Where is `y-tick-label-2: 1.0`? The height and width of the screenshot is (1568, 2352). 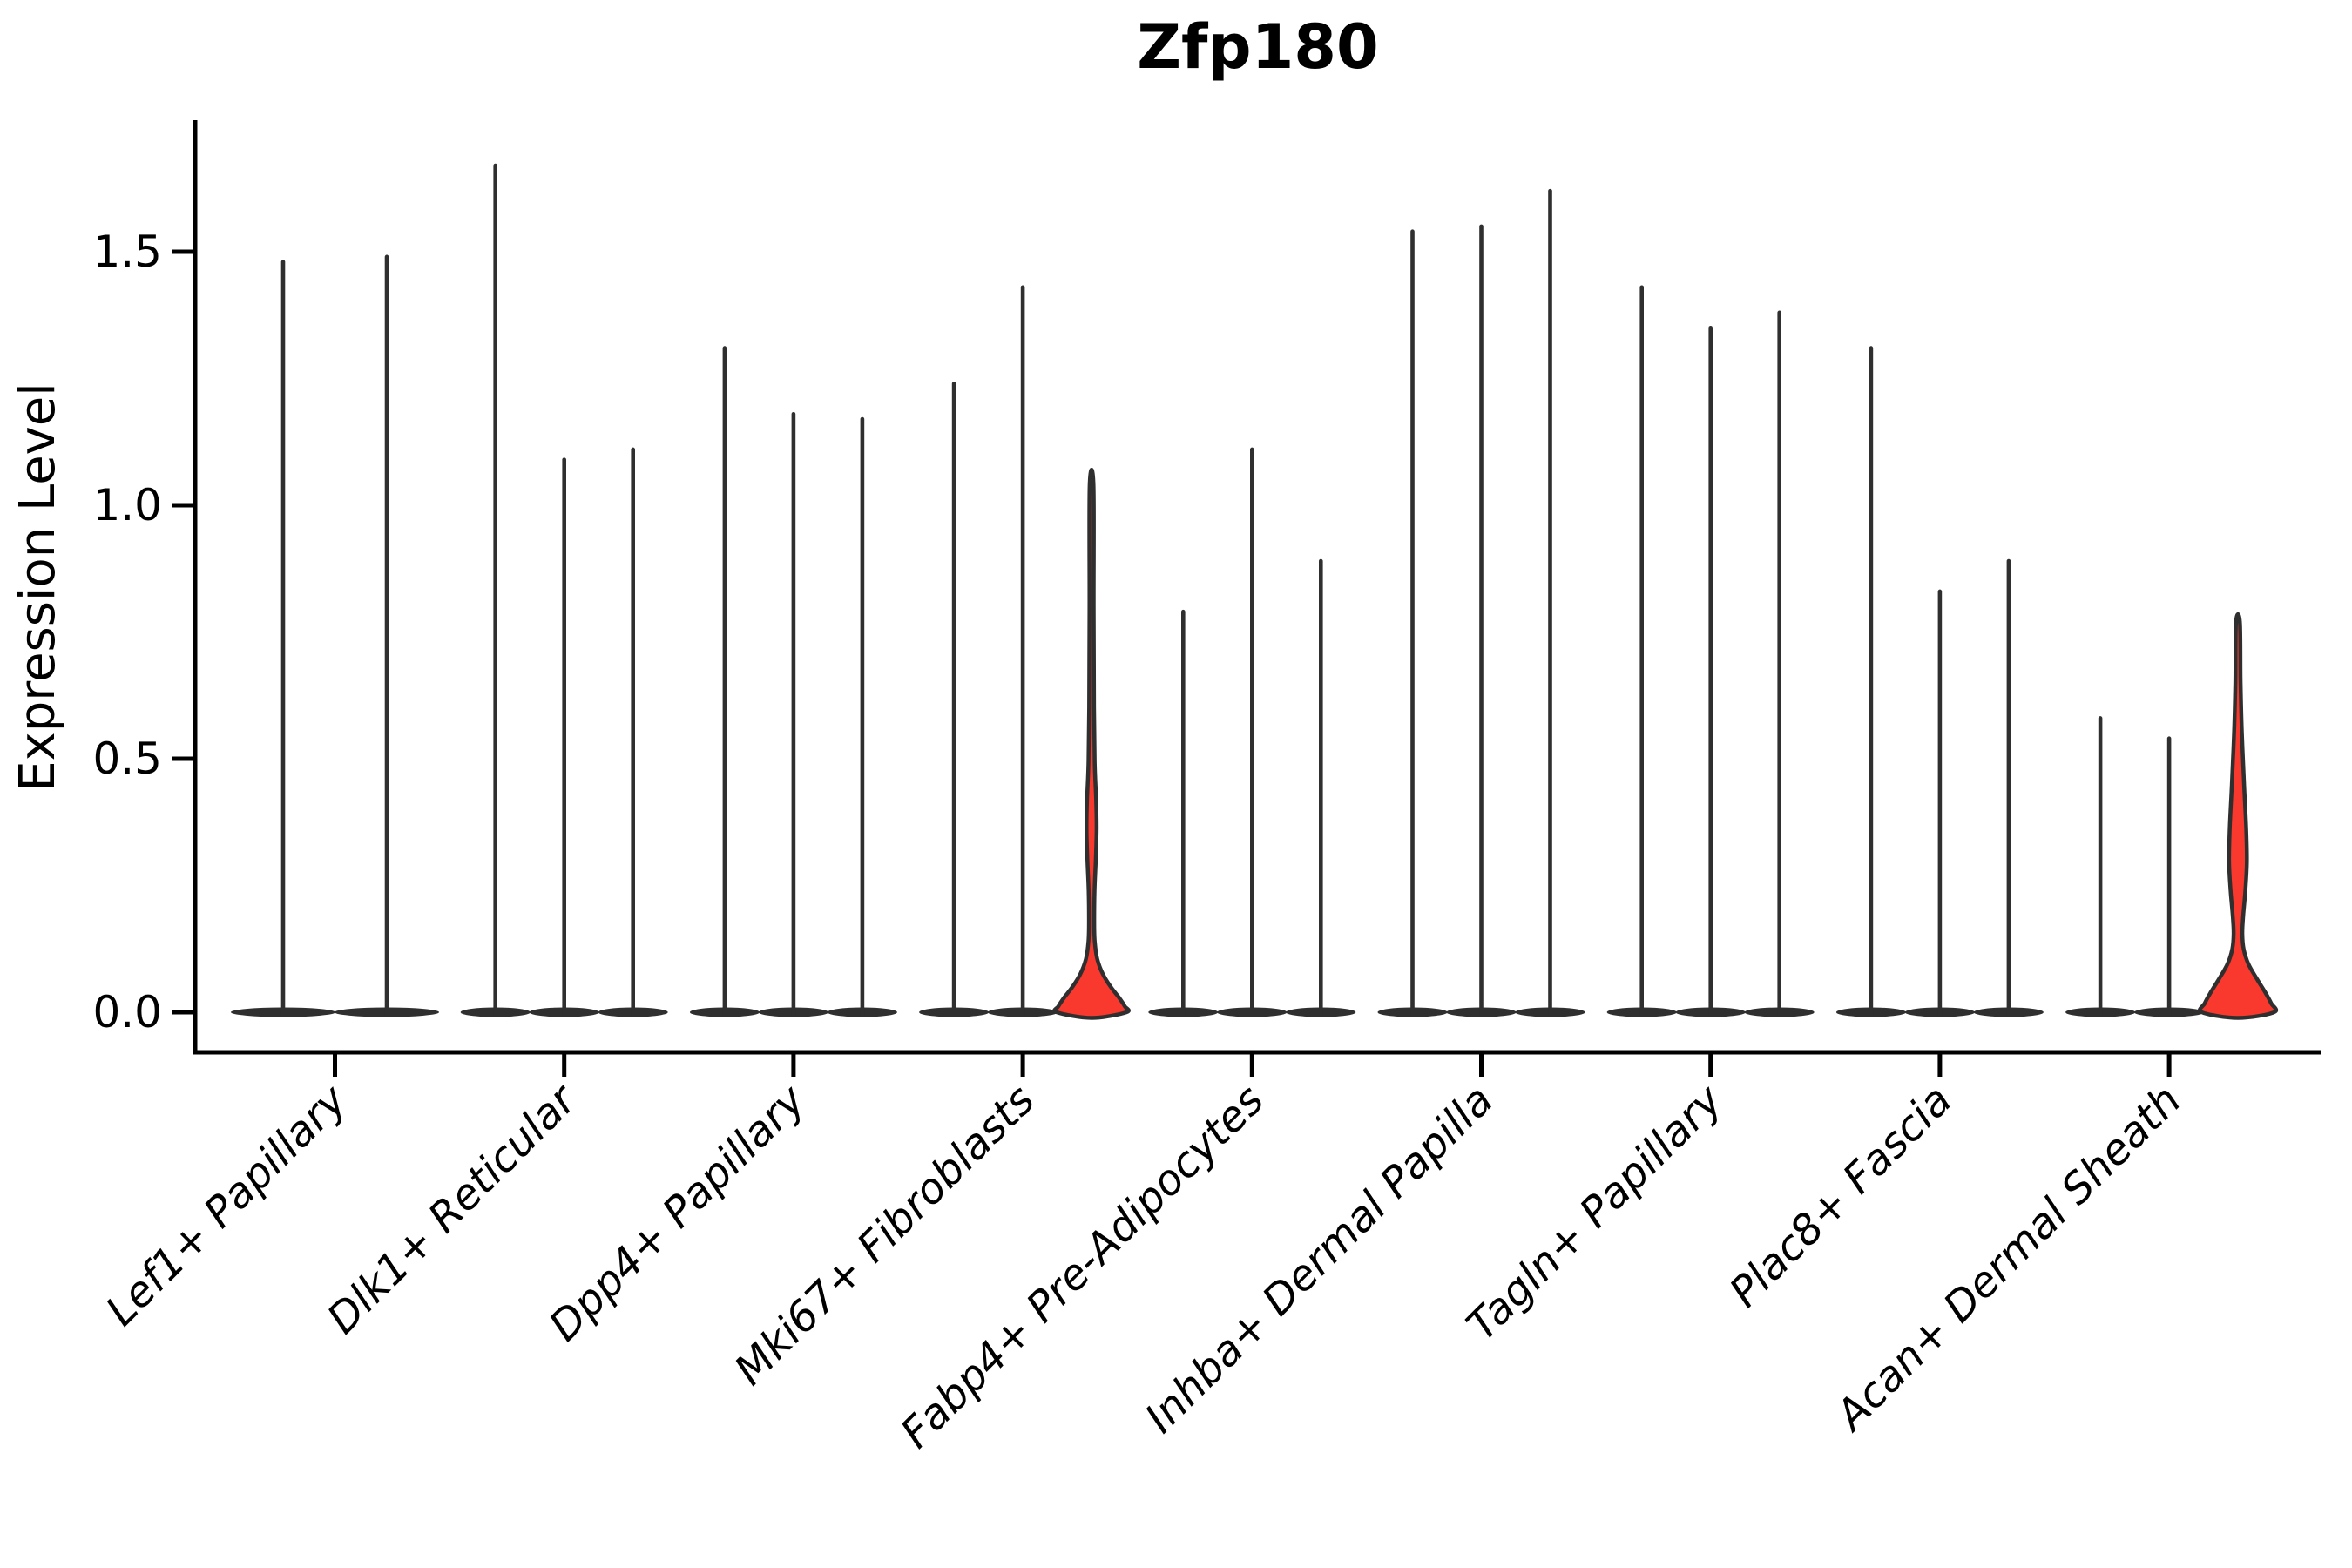 y-tick-label-2: 1.0 is located at coordinates (127, 505).